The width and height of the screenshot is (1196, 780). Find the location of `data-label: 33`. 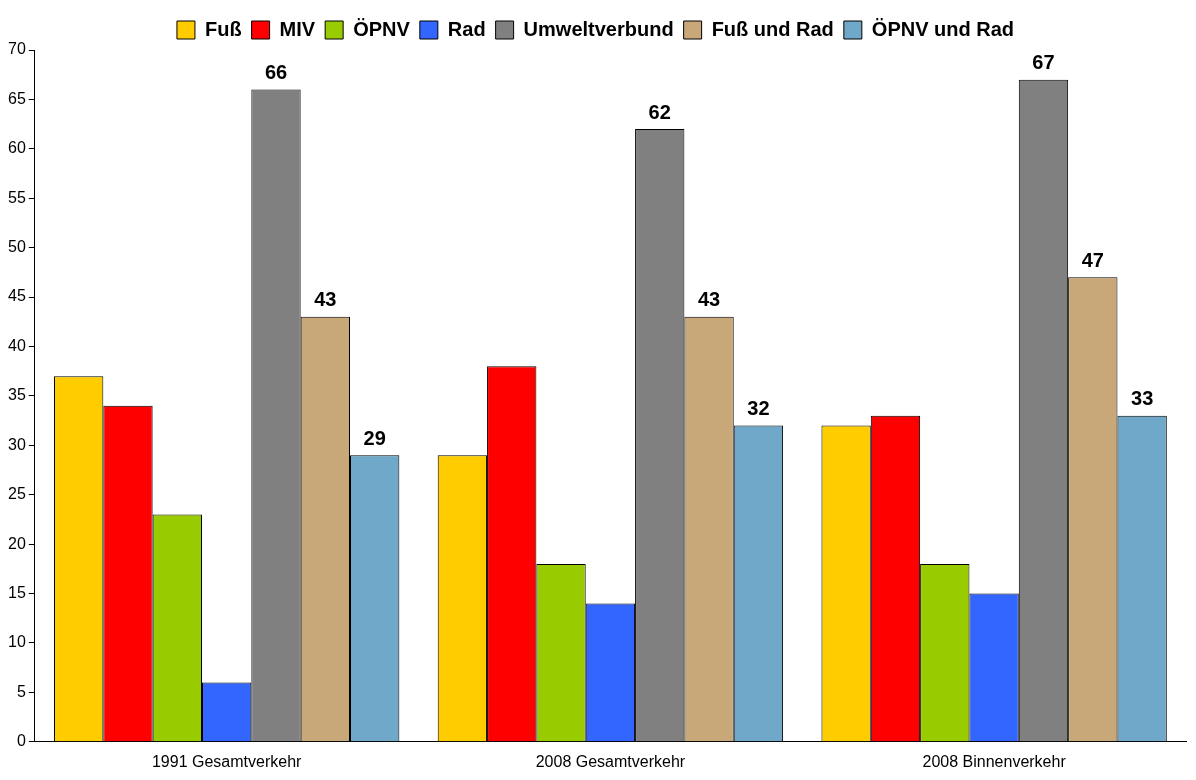

data-label: 33 is located at coordinates (1142, 398).